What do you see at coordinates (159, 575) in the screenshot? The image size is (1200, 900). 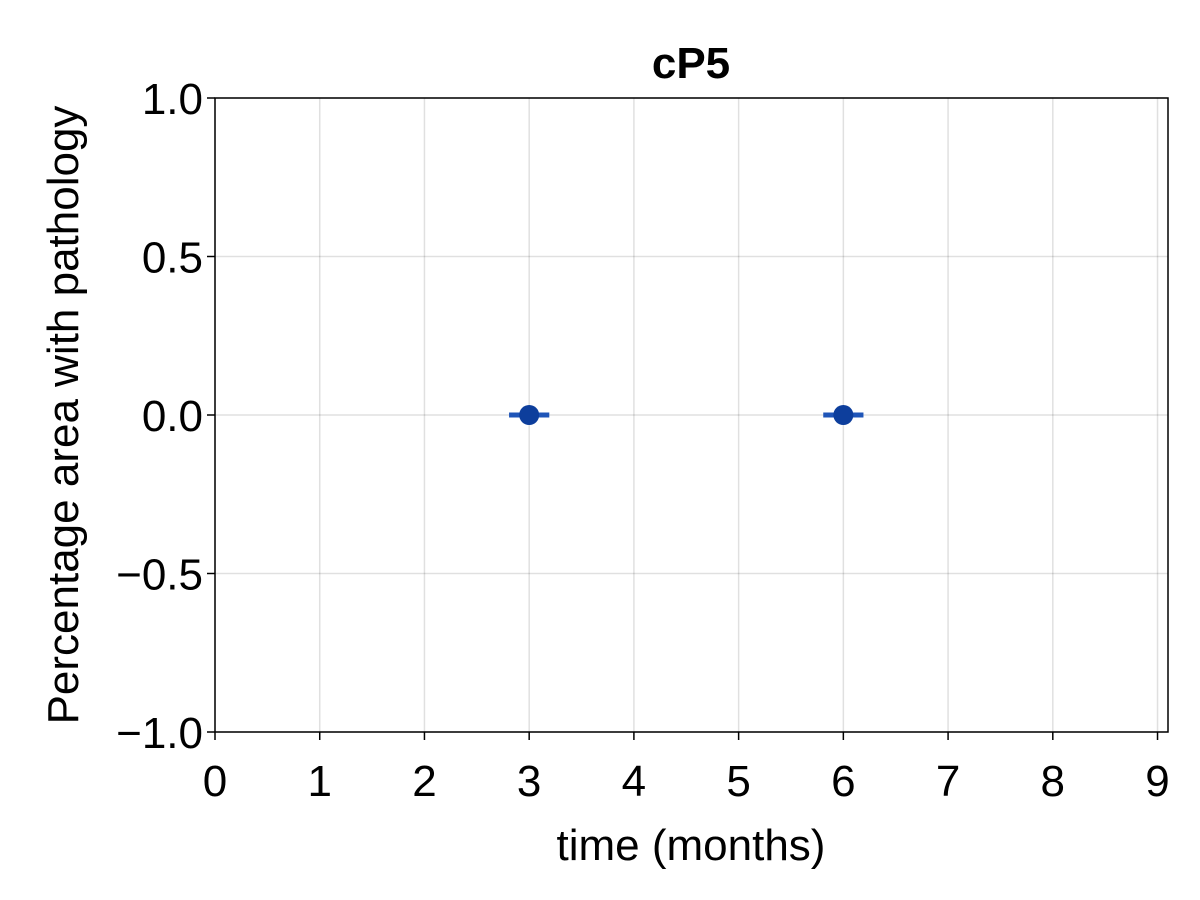 I see `y-tick-label: −0.5` at bounding box center [159, 575].